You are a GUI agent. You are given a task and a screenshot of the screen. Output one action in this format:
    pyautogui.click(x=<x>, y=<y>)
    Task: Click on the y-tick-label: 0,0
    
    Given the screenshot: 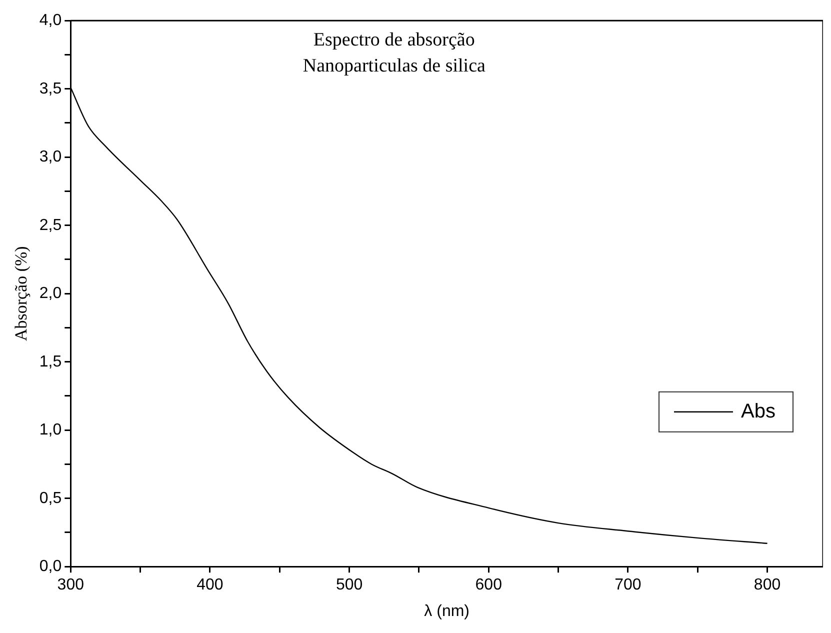 What is the action you would take?
    pyautogui.click(x=50, y=567)
    